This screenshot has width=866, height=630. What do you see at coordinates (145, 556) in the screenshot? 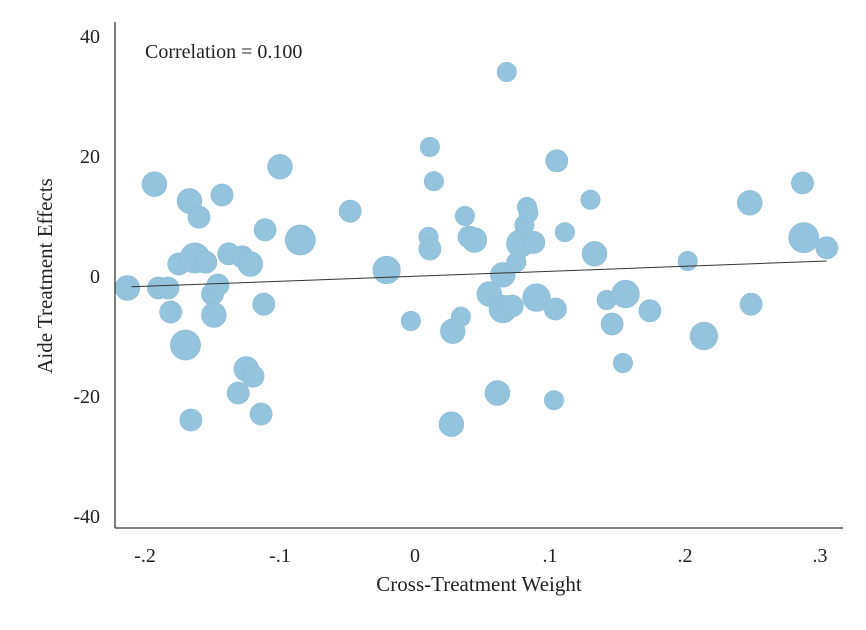
I see `x-tick-label: -.2` at bounding box center [145, 556].